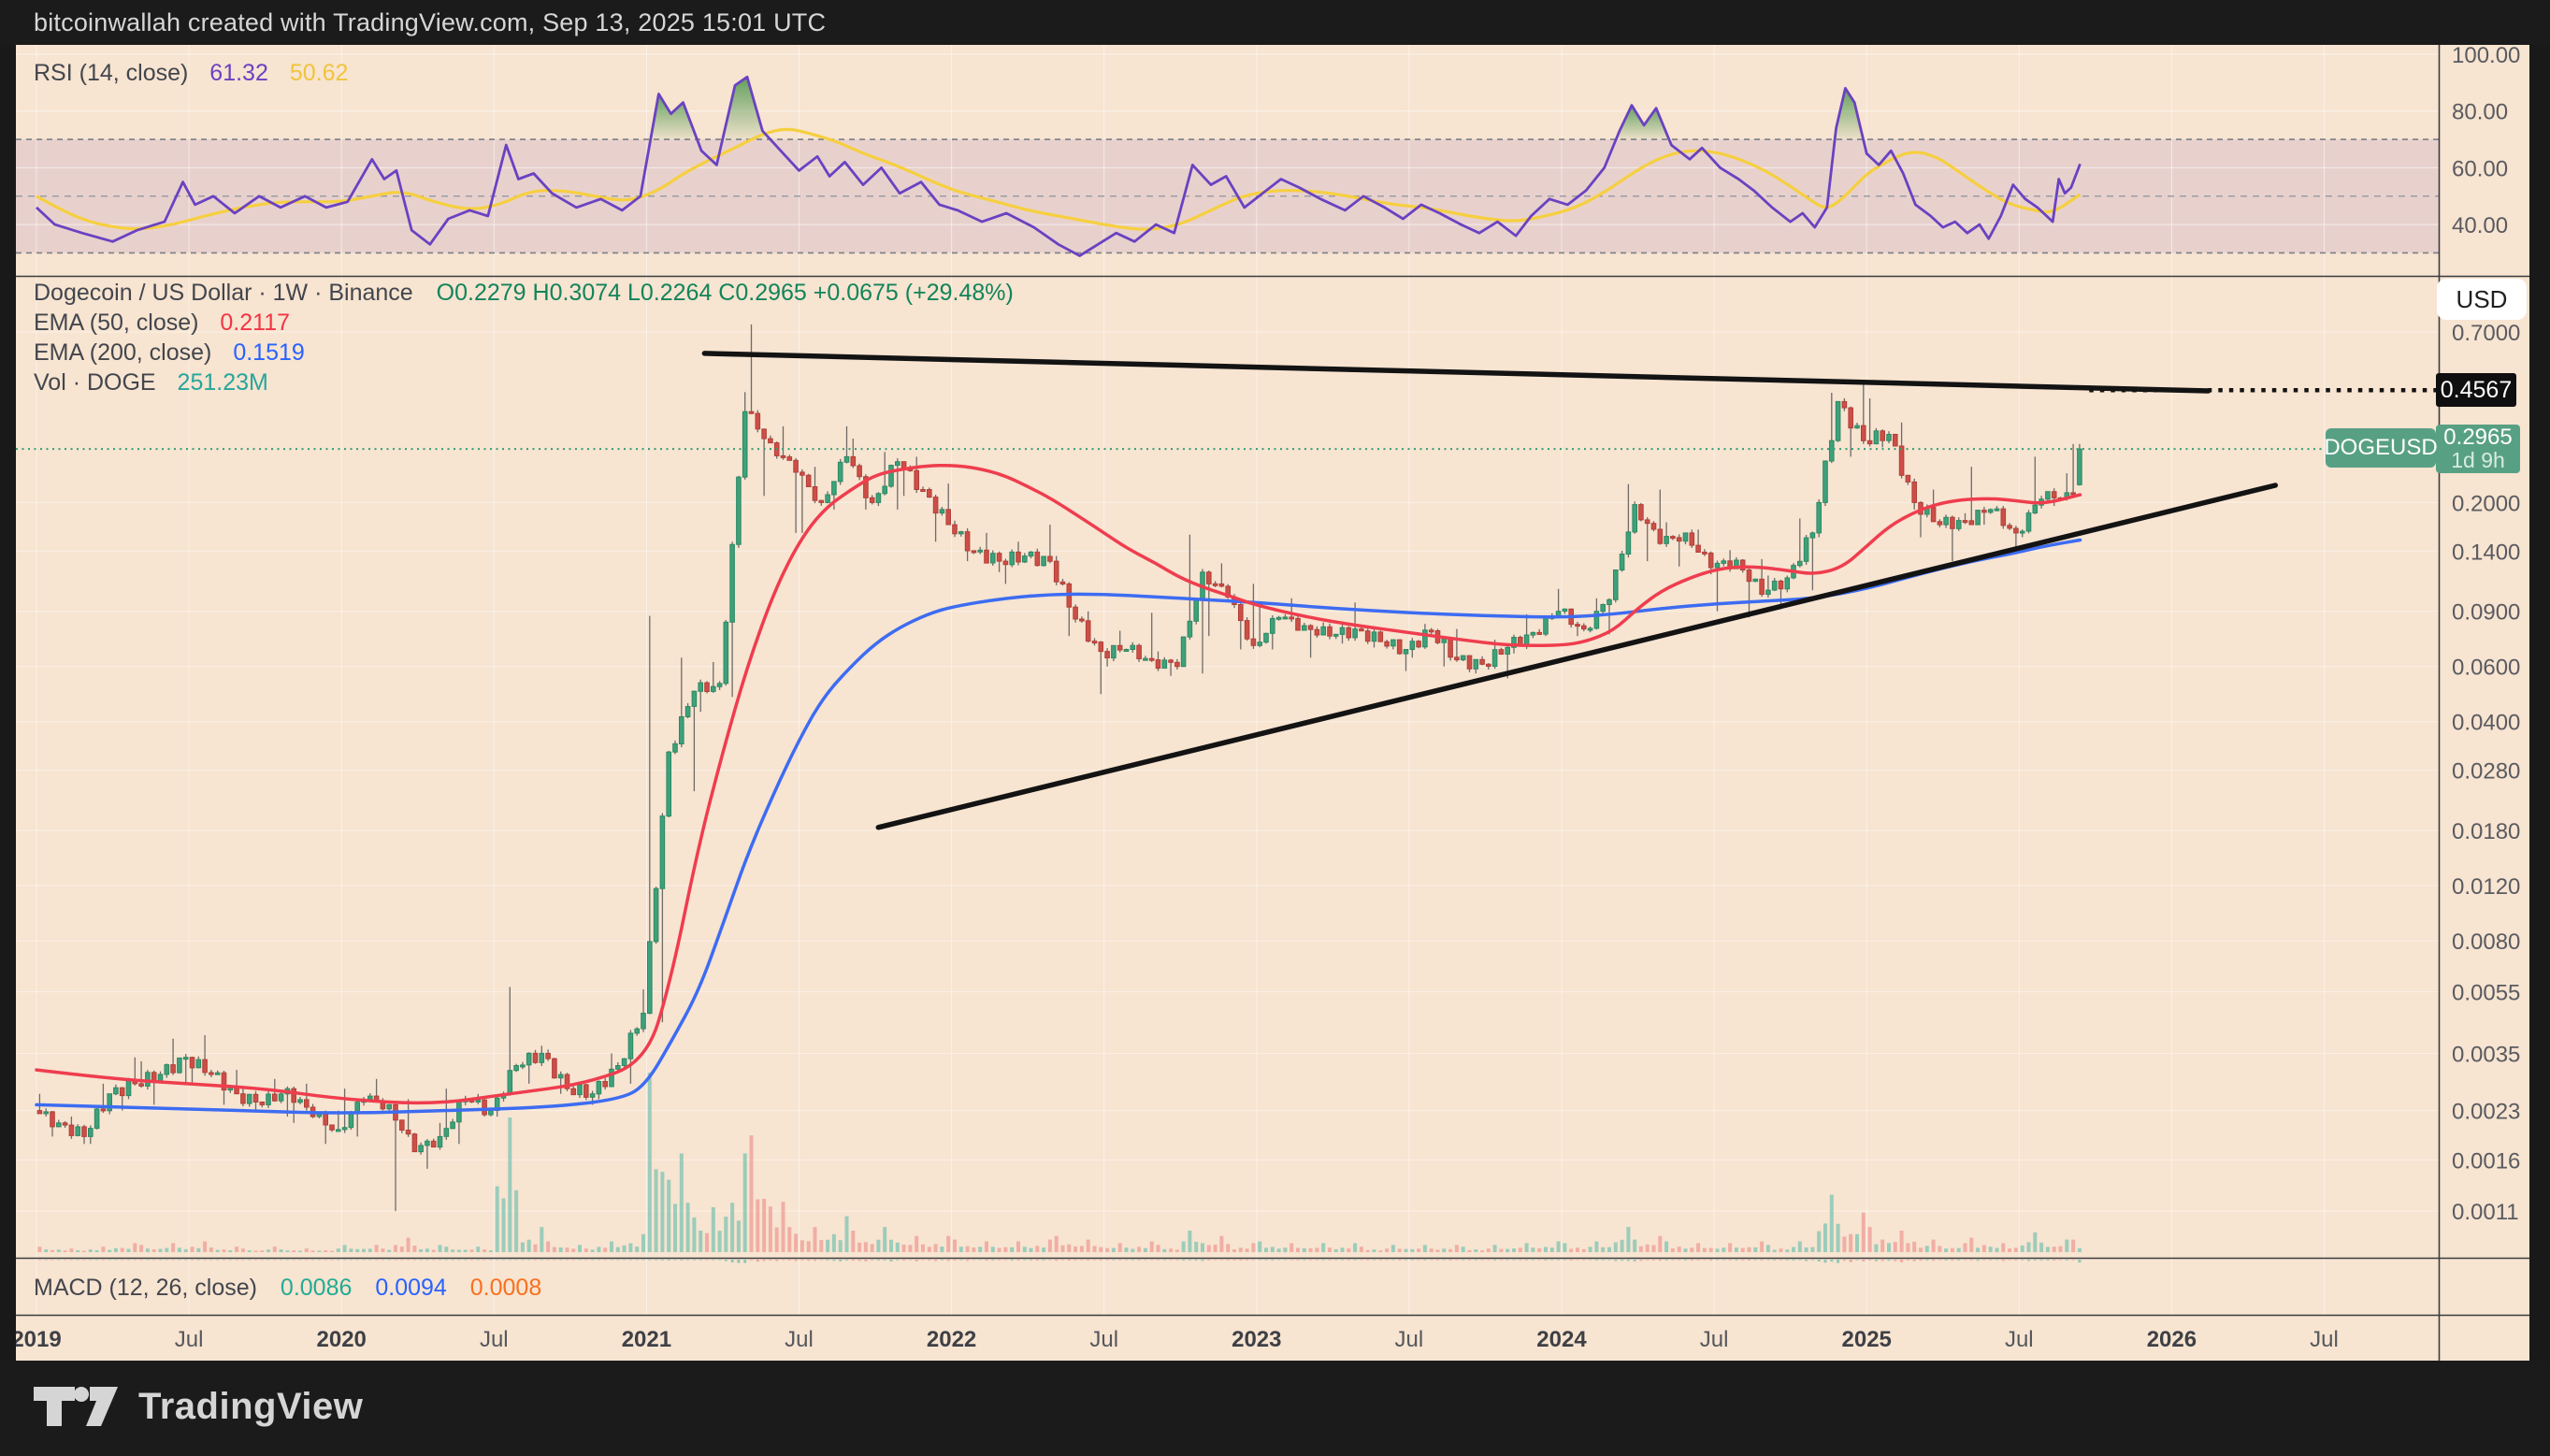 Image resolution: width=2550 pixels, height=1456 pixels. I want to click on svg-text: 0.0023, so click(2486, 1112).